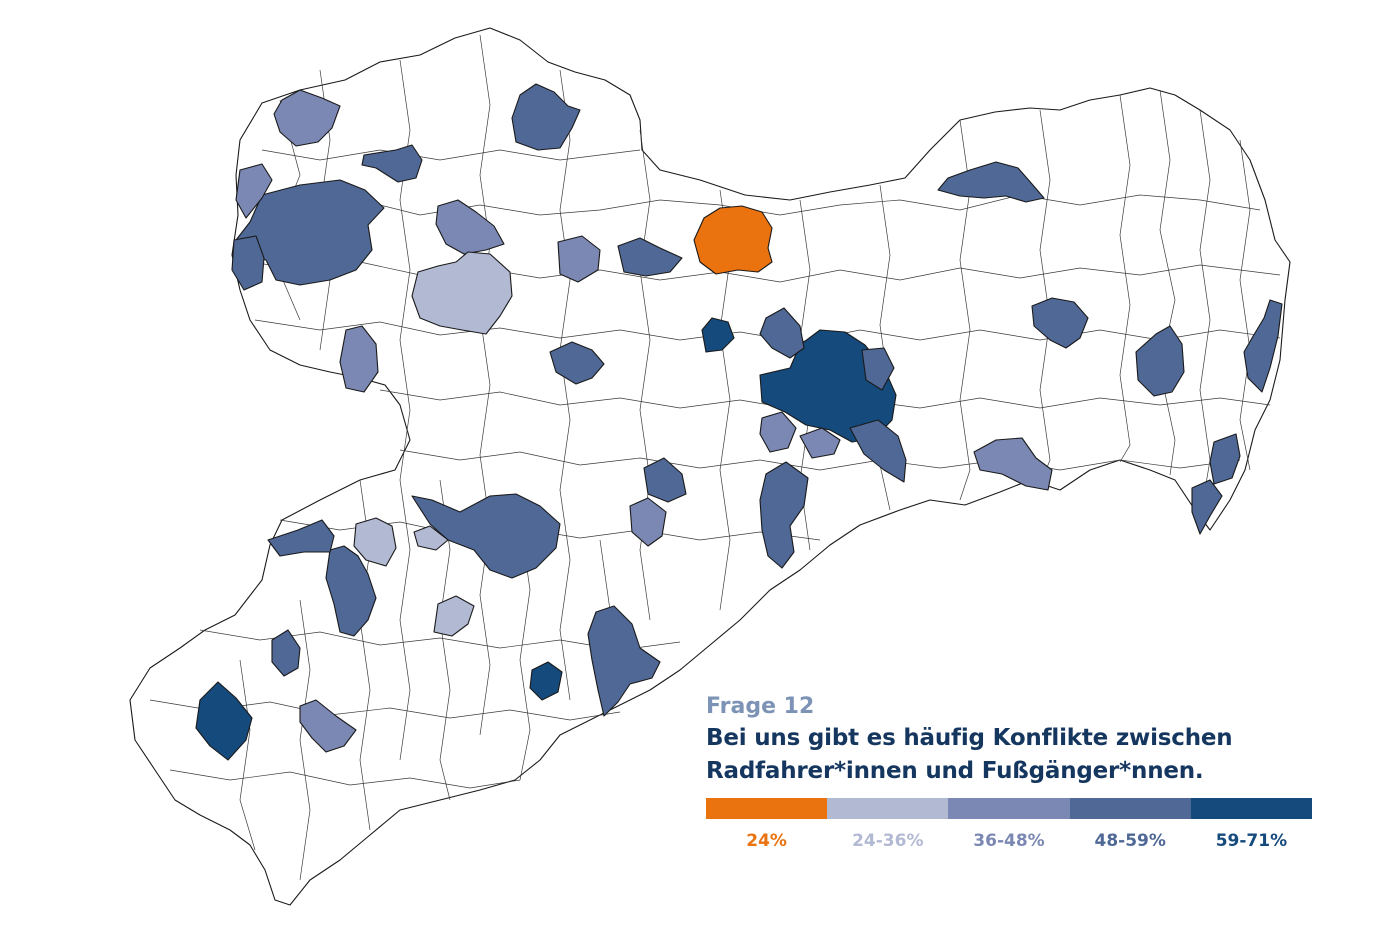 This screenshot has width=1400, height=934. What do you see at coordinates (760, 706) in the screenshot?
I see `question-label: Frage 12` at bounding box center [760, 706].